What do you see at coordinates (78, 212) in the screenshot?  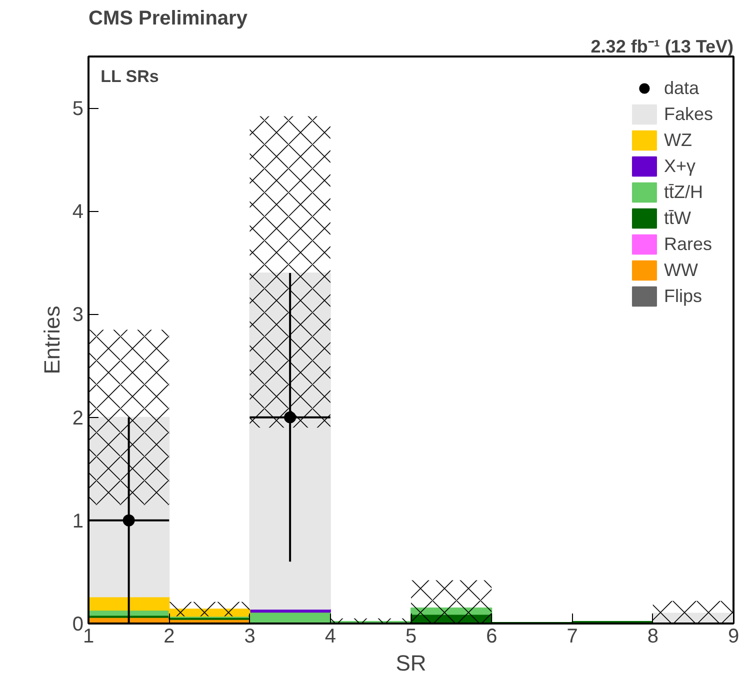 I see `y-tick-label: 4` at bounding box center [78, 212].